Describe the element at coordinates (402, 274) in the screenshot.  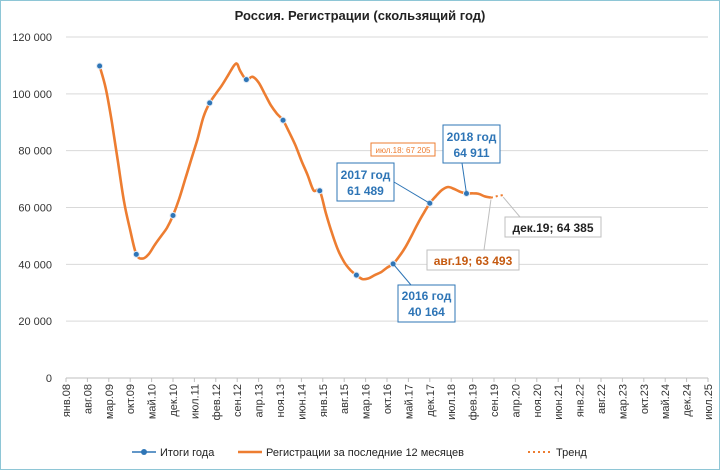
I see `callout-2016-leader` at that location.